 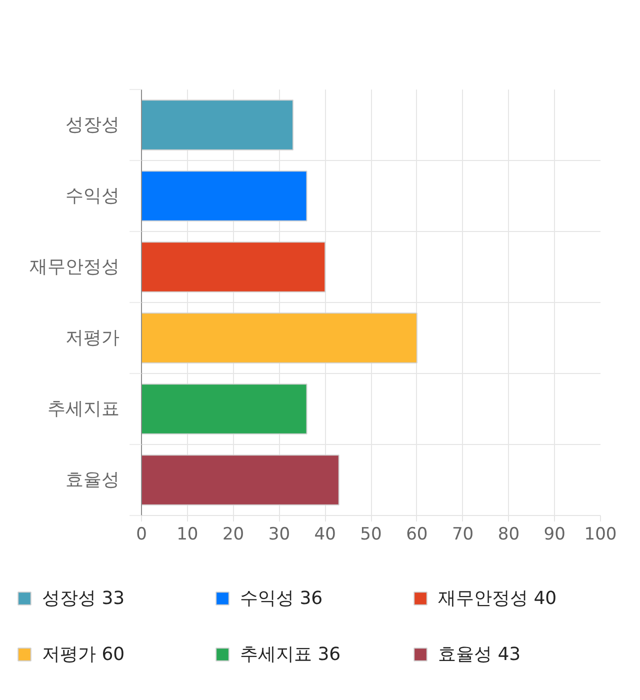 What do you see at coordinates (93, 196) in the screenshot?
I see `y-tick-label: 수익성` at bounding box center [93, 196].